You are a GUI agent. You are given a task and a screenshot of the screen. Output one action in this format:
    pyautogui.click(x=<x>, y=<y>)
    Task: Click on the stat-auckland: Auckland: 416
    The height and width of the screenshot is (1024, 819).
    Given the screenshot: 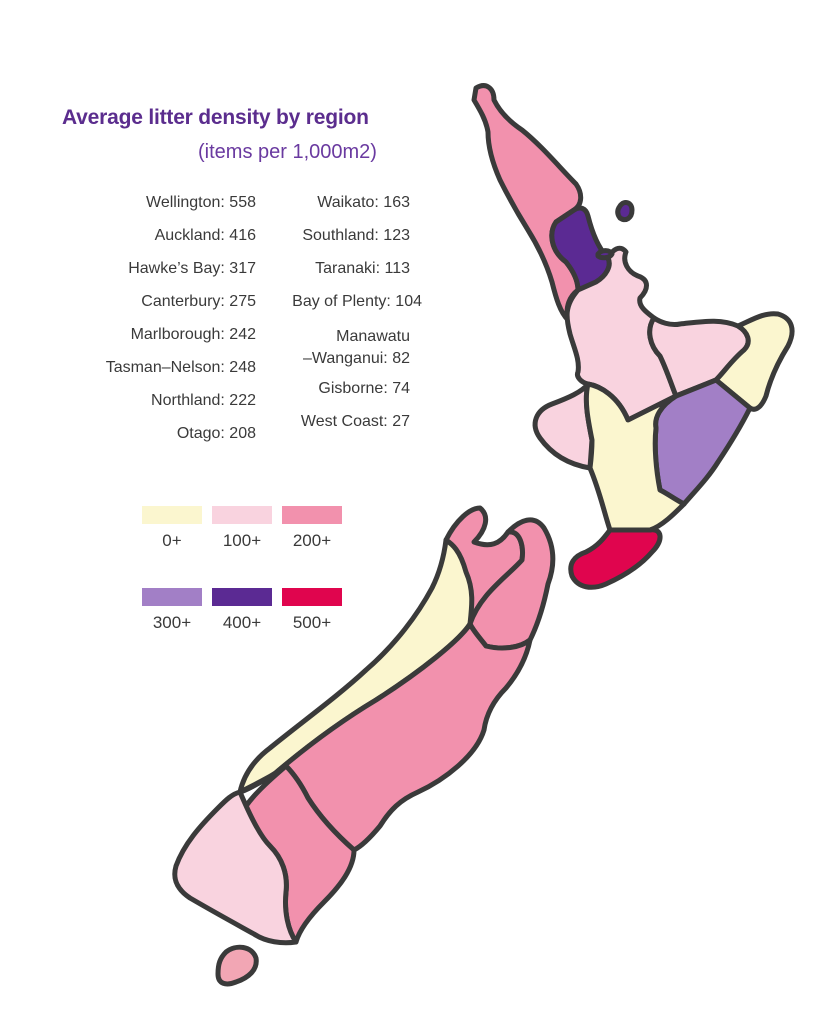 What is the action you would take?
    pyautogui.click(x=205, y=235)
    